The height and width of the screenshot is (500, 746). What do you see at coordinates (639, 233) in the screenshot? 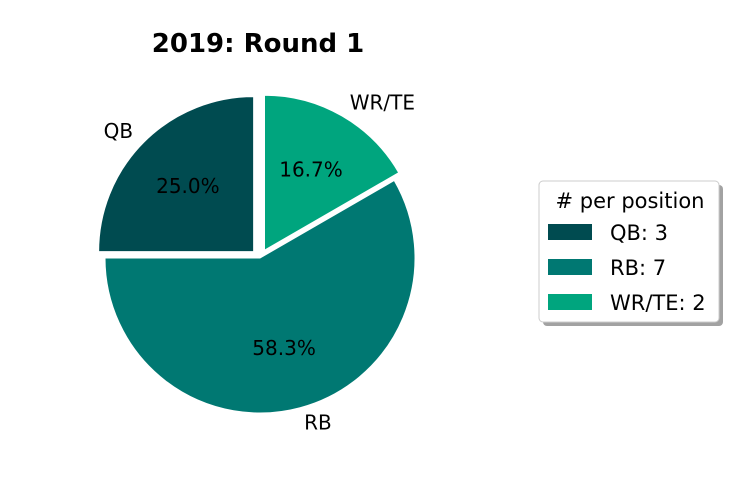
I see `legend-label: QB: 3` at bounding box center [639, 233].